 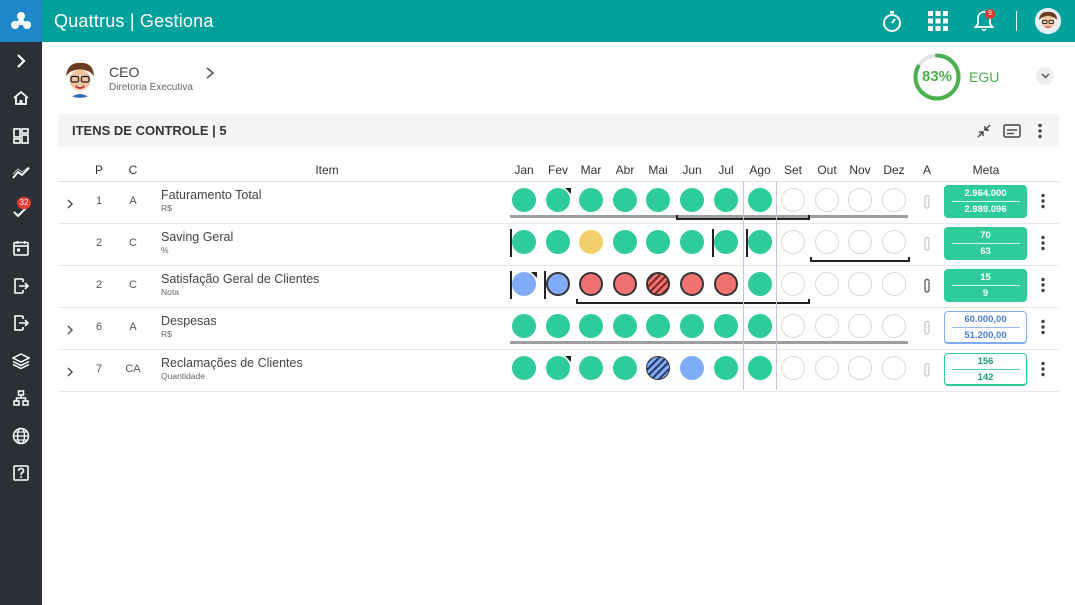 I want to click on meta-badge: 156 142, so click(x=985, y=369).